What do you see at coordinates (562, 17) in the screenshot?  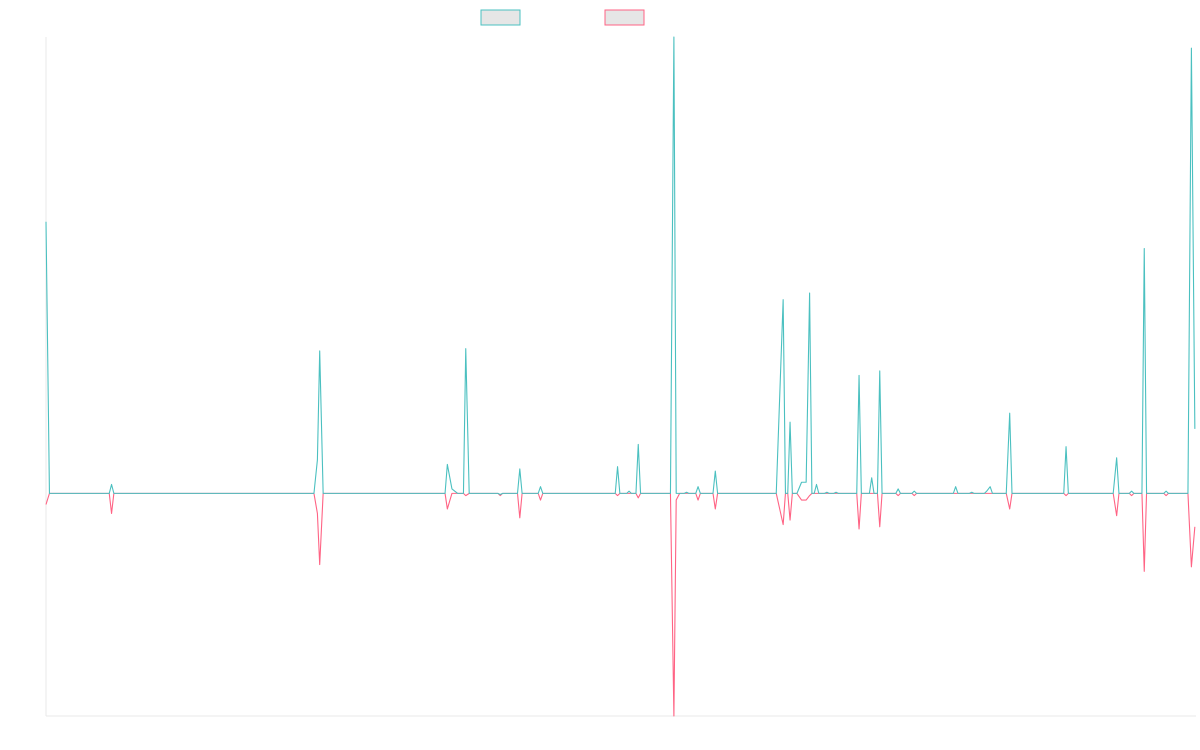 I see `legend` at bounding box center [562, 17].